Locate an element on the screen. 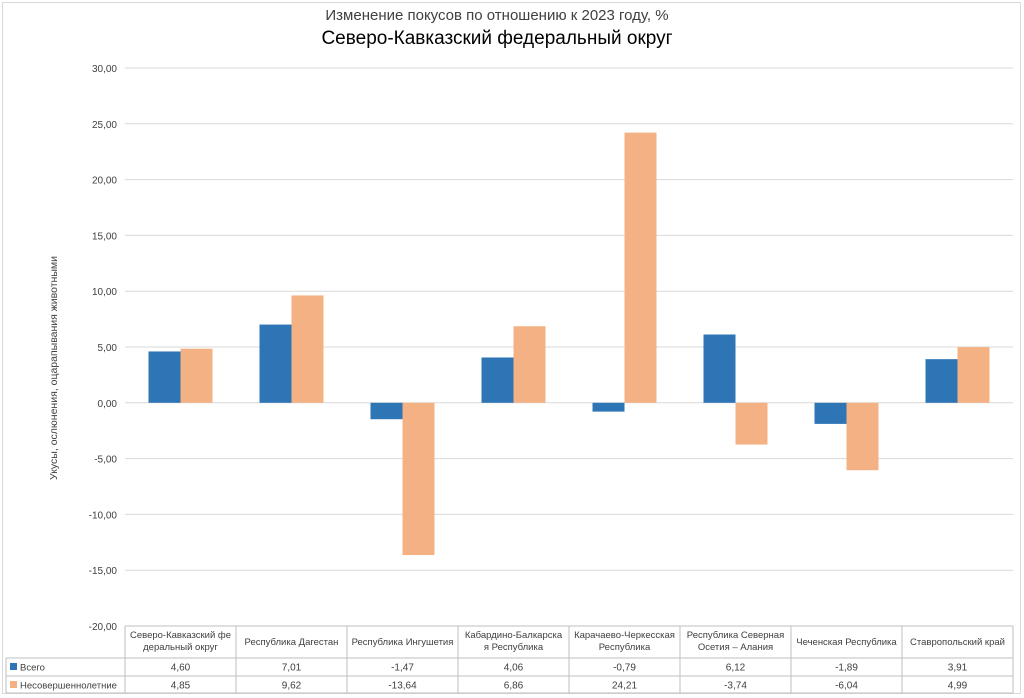 This screenshot has height=698, width=1024. category-label: Республика is located at coordinates (625, 647).